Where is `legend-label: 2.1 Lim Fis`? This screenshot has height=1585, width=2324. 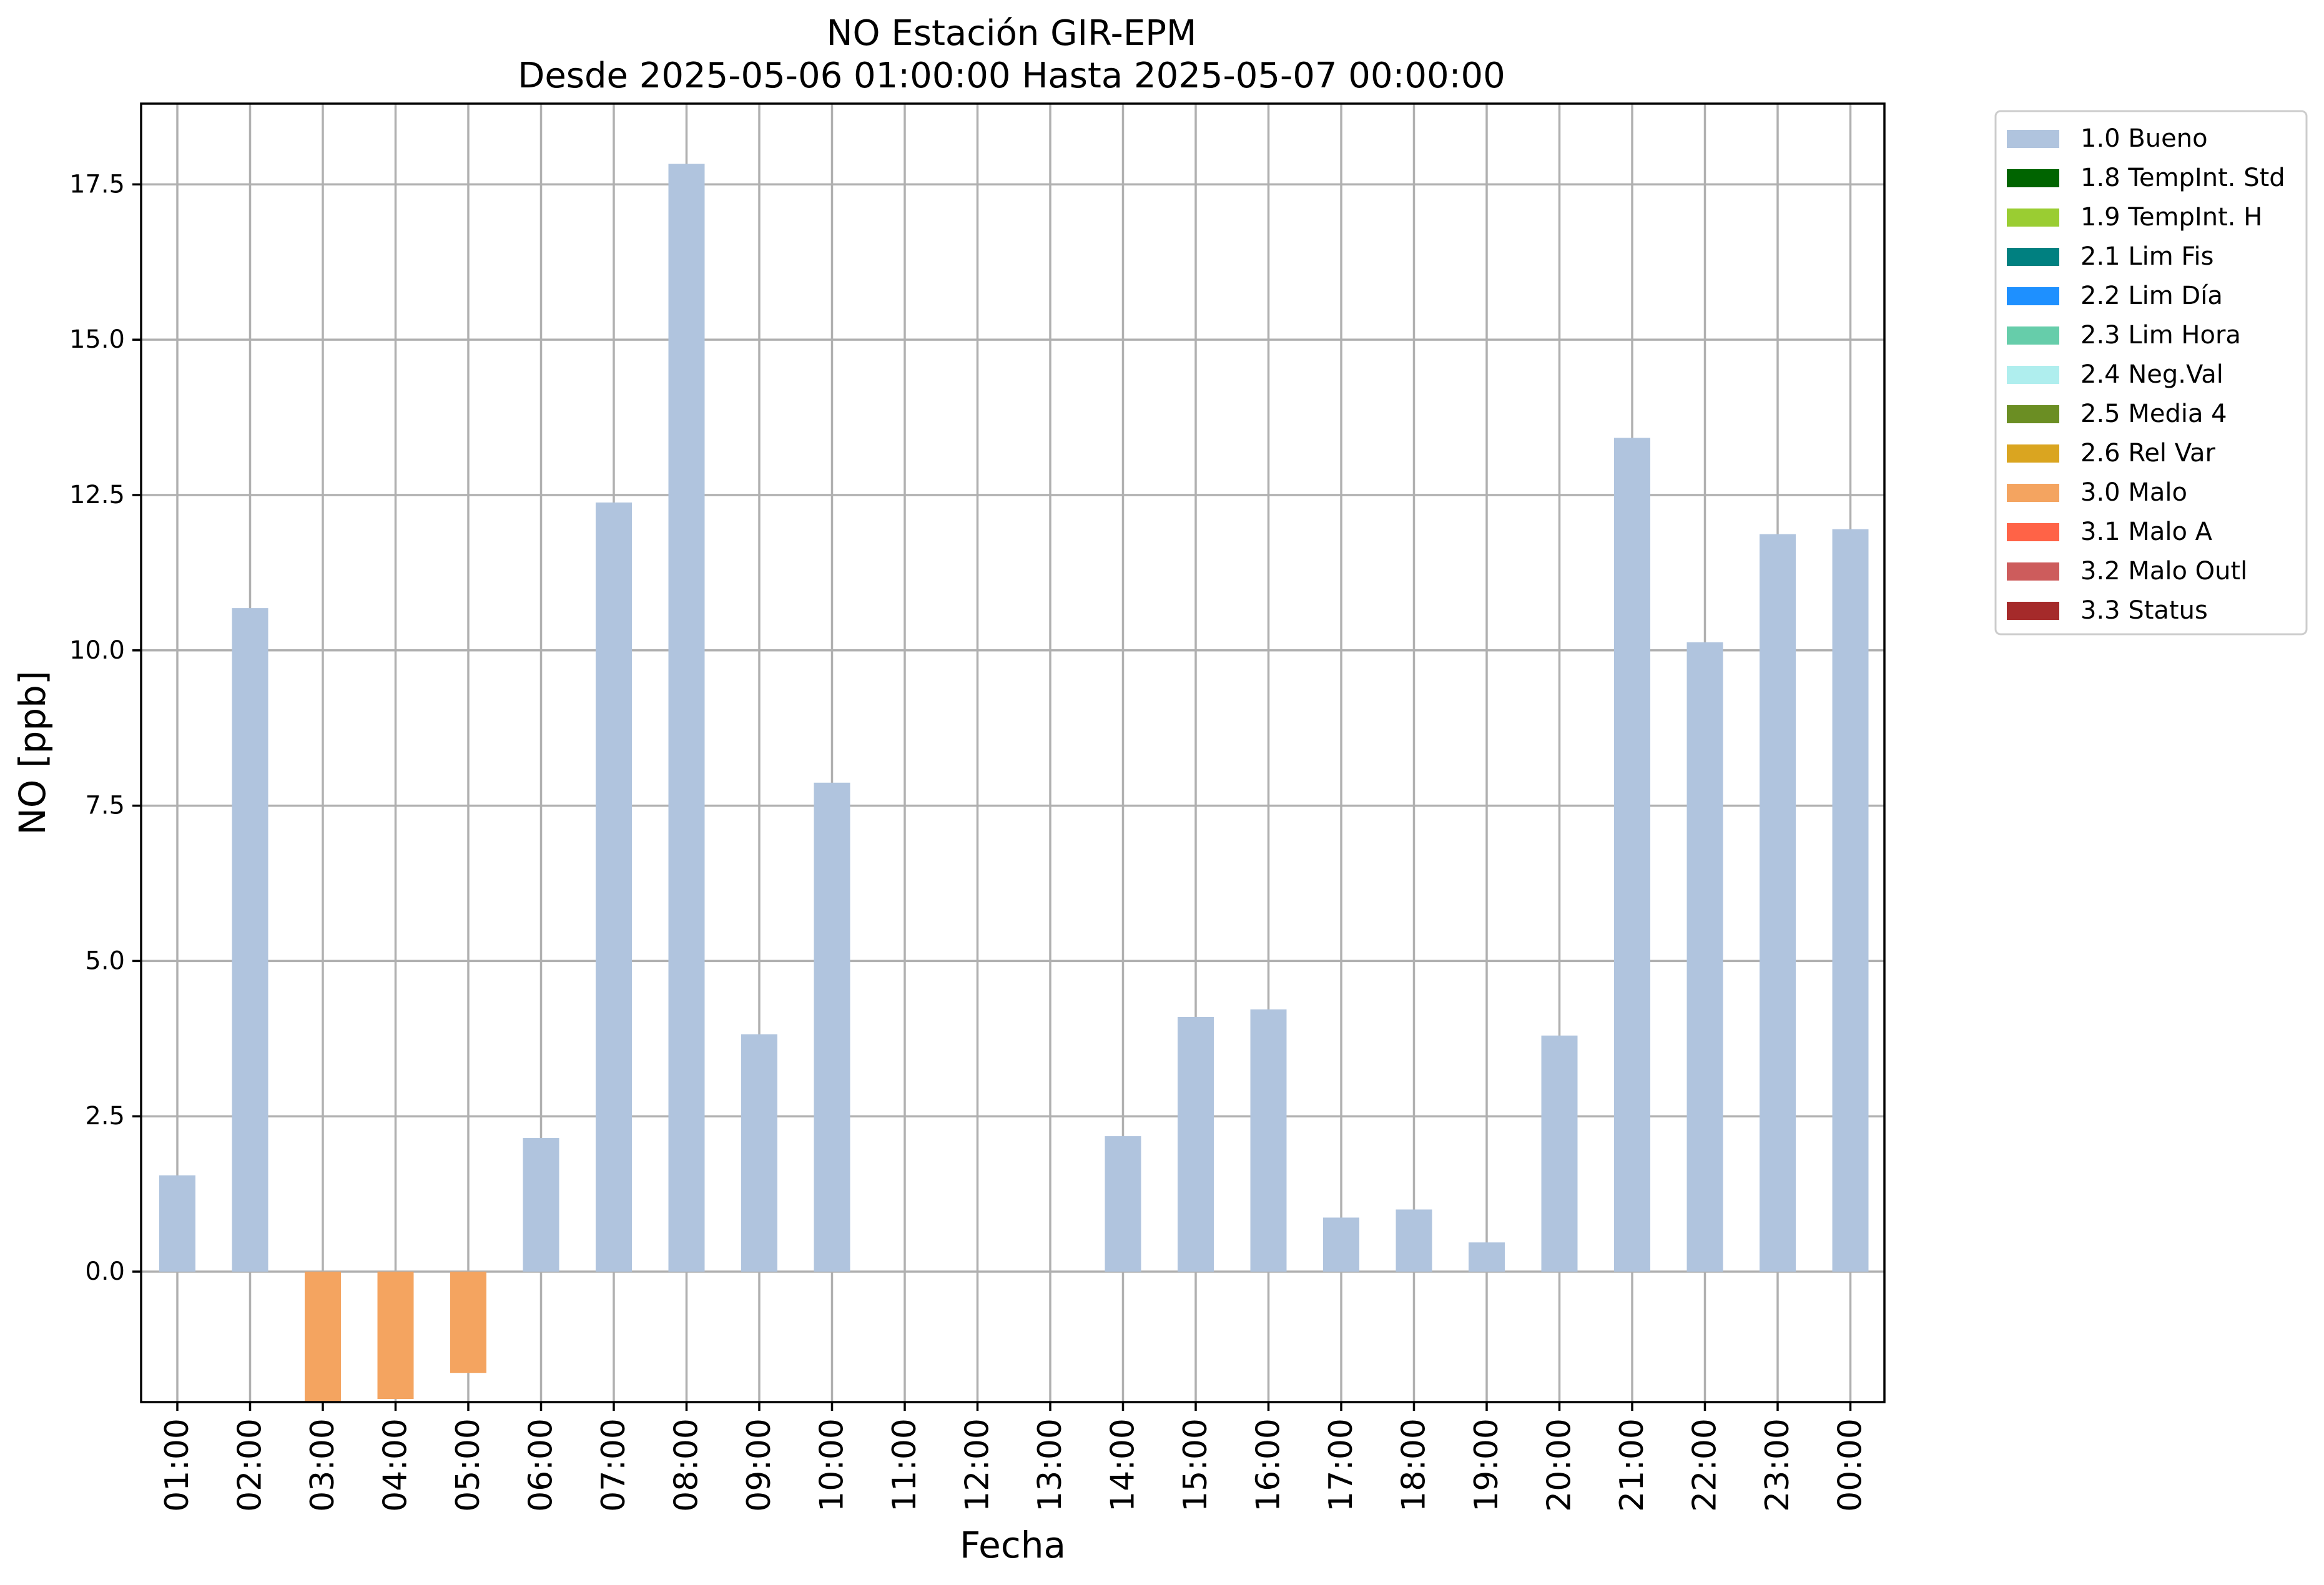
legend-label: 2.1 Lim Fis is located at coordinates (2146, 256).